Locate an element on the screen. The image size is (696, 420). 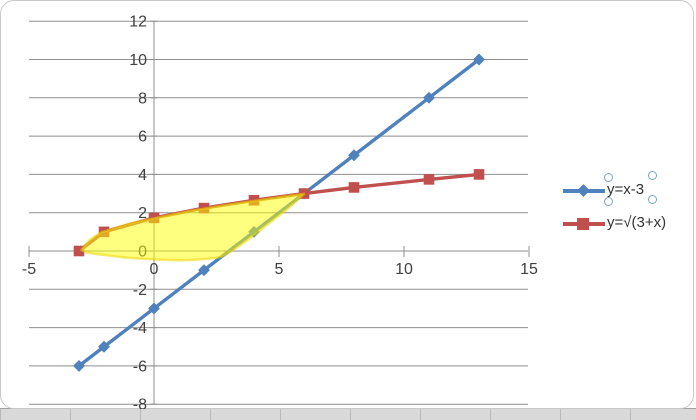
legend-item-y-sqrt-3-x: y=√(3+x) is located at coordinates (622, 224).